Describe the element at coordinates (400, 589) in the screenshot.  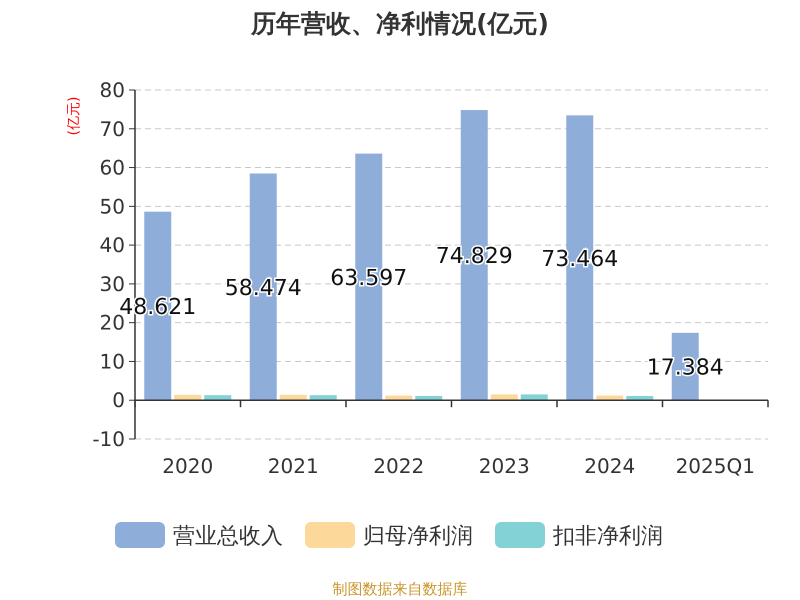
I see `text: 制图数据来自数据库` at that location.